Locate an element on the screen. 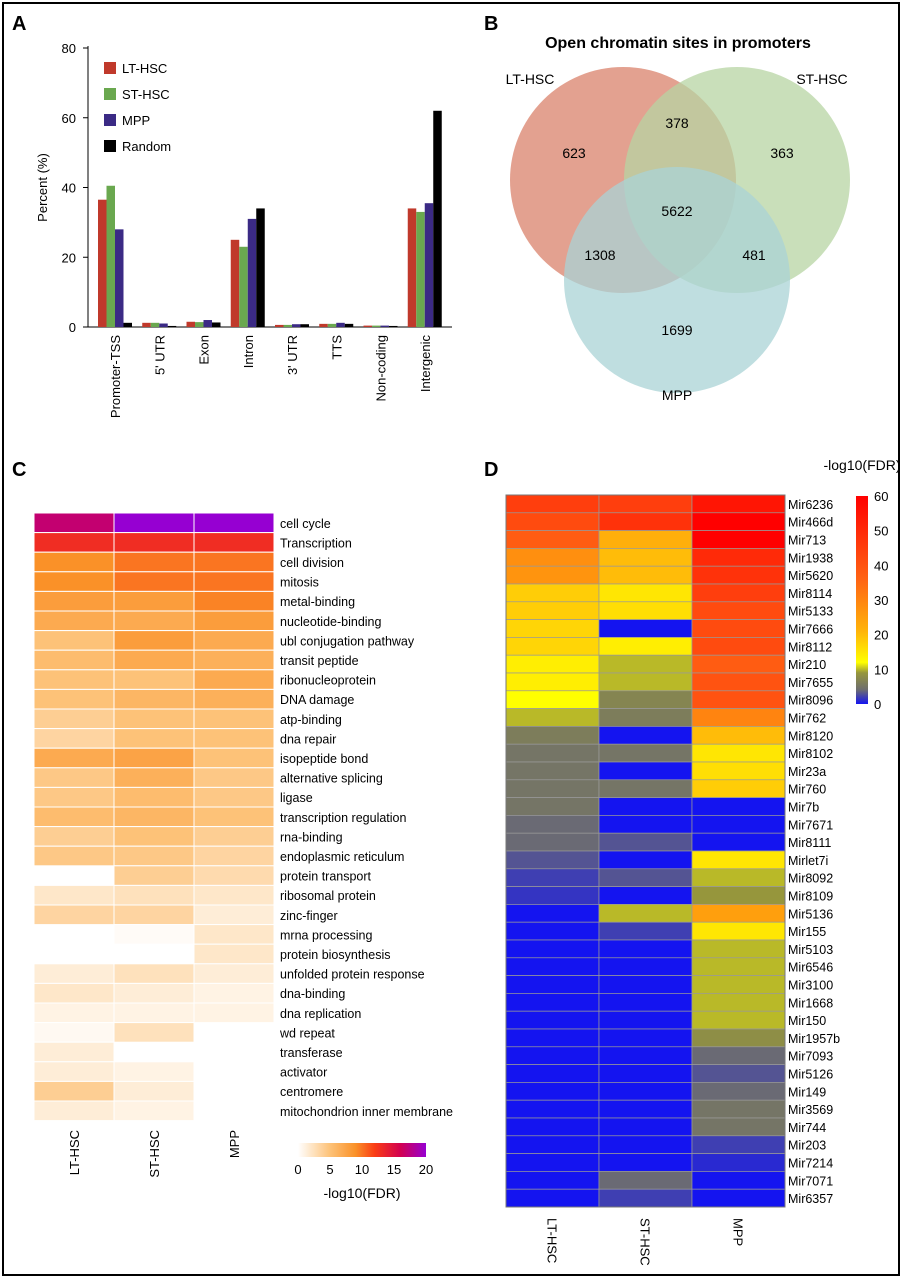 Image resolution: width=904 pixels, height=1280 pixels. heatmap-row-label: mrna processing is located at coordinates (326, 935).